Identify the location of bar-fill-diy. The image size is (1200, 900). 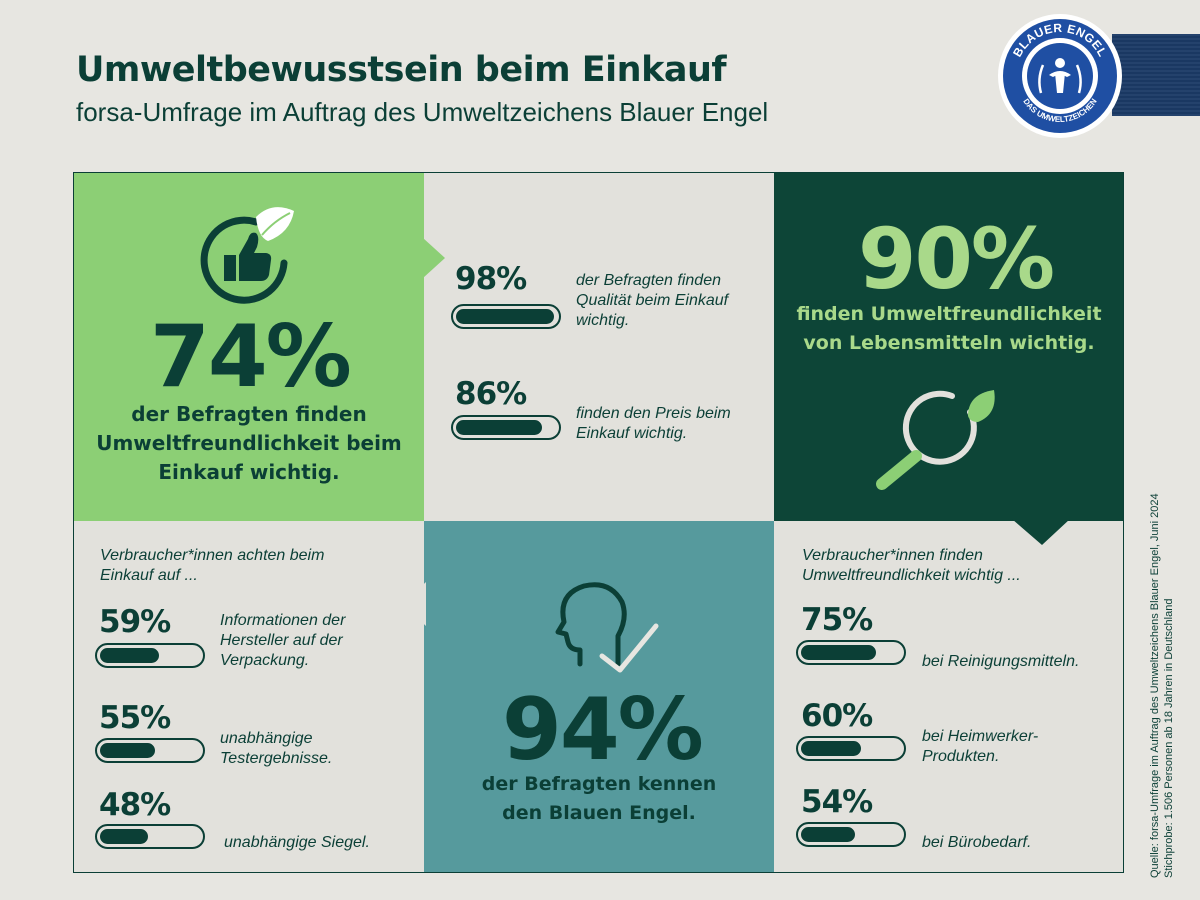
(831, 748).